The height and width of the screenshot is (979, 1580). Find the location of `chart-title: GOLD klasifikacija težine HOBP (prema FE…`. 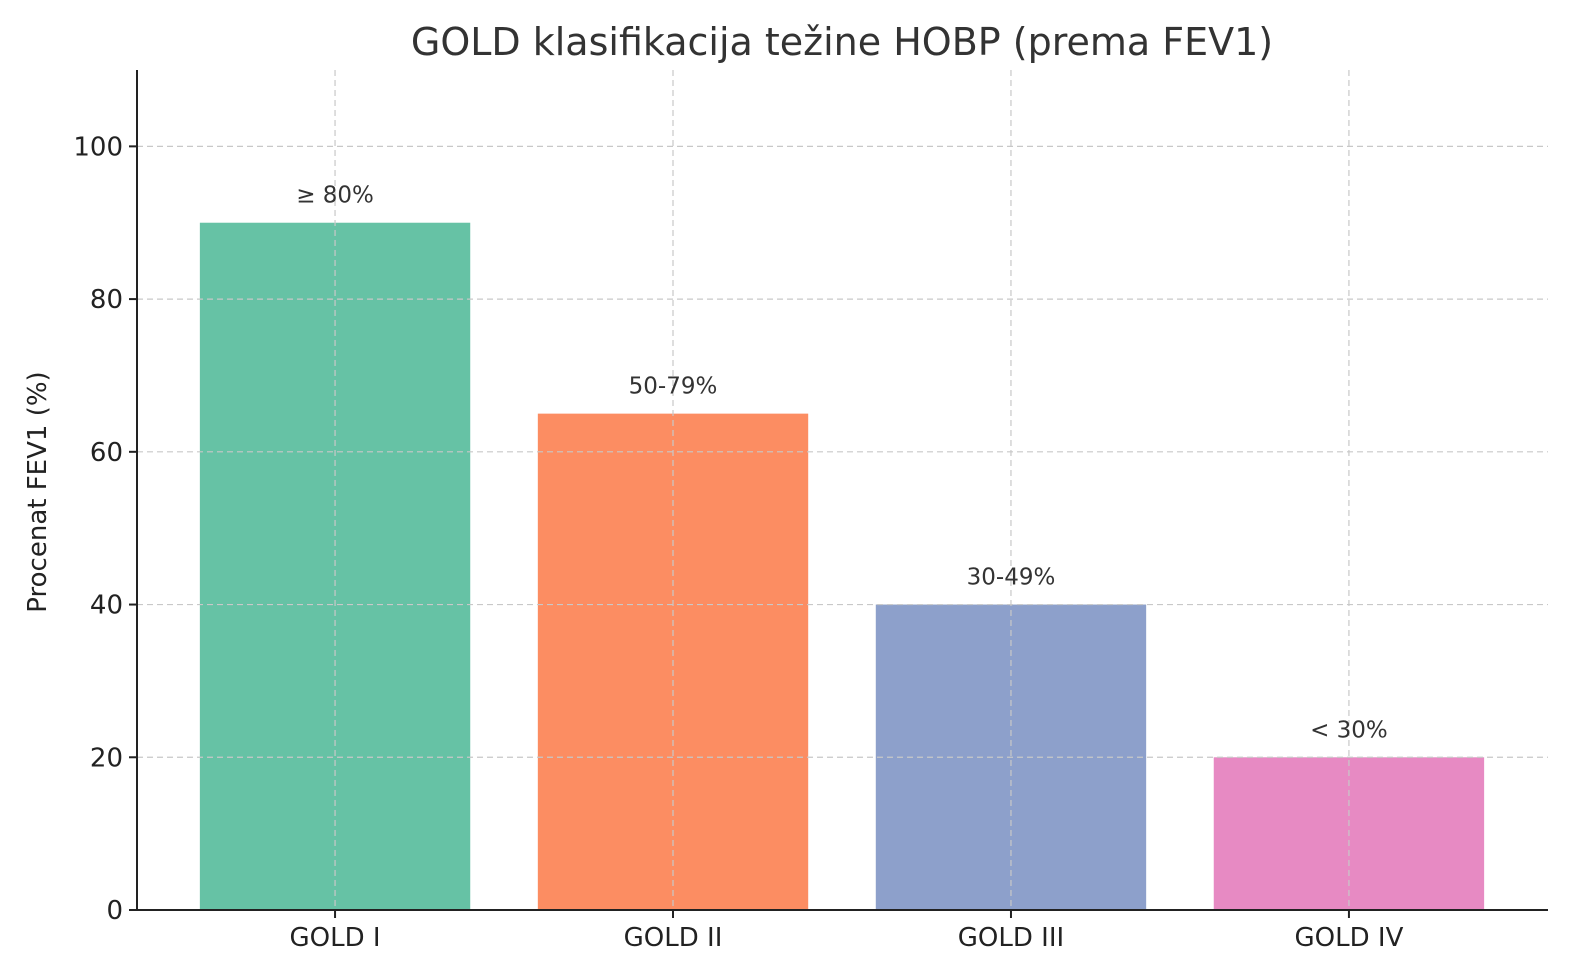

chart-title: GOLD klasifikacija težine HOBP (prema FE… is located at coordinates (842, 42).